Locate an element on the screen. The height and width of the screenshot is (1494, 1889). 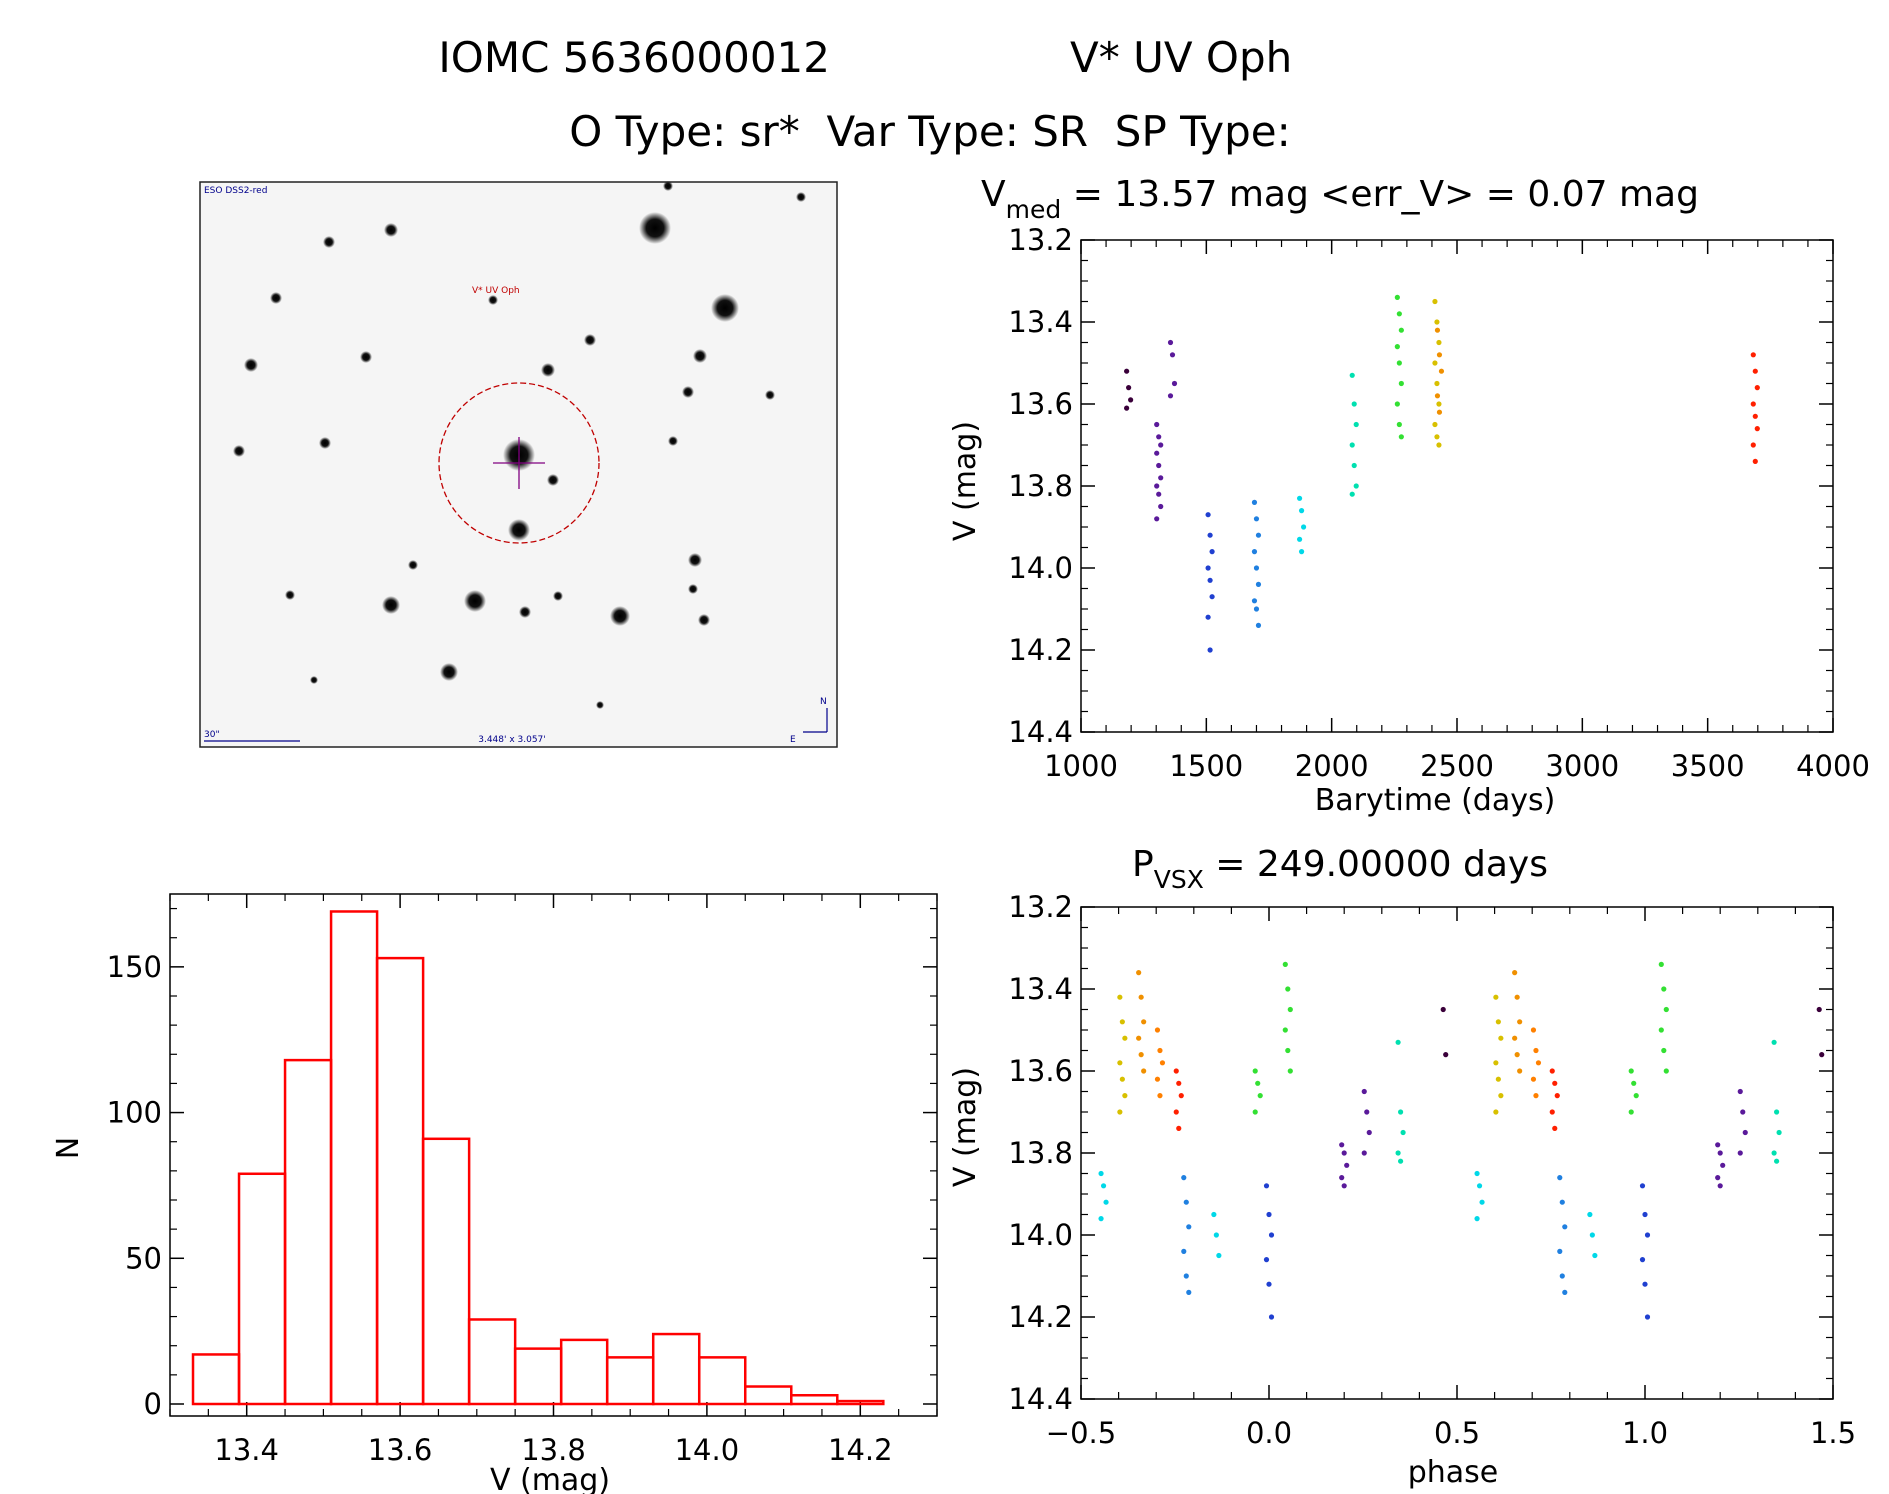
phased-curve-ytick-label: 13.4 is located at coordinates (1040, 989).